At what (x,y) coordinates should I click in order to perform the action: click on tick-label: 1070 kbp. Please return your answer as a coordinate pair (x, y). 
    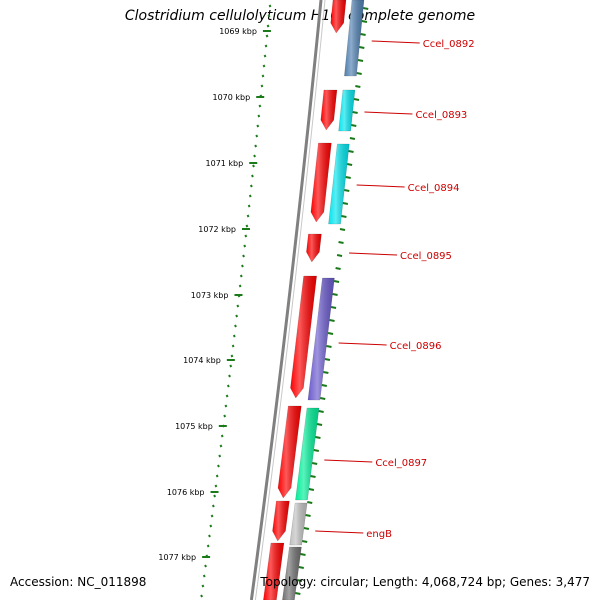
    Looking at the image, I should click on (232, 97).